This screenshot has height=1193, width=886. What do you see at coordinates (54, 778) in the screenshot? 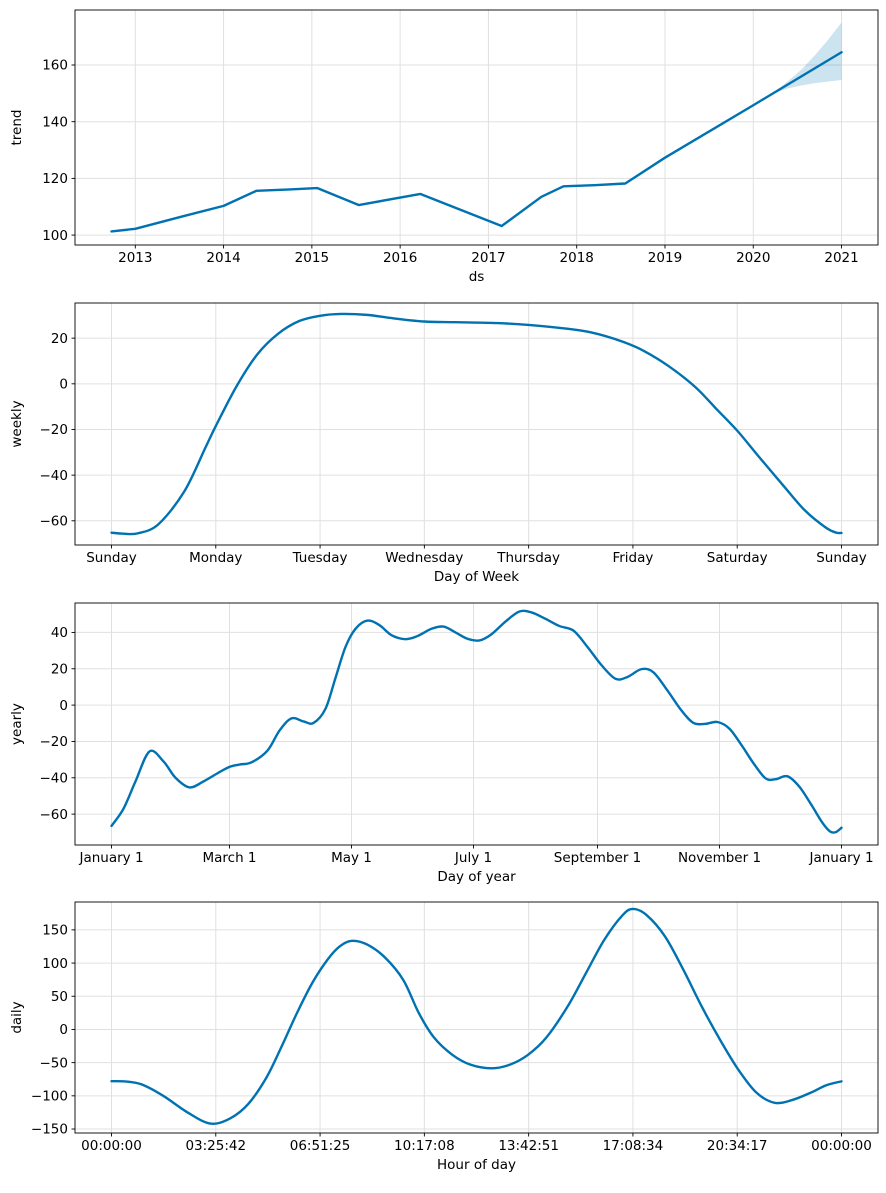
I see `y-tick-label-yearly-1: −40` at bounding box center [54, 778].